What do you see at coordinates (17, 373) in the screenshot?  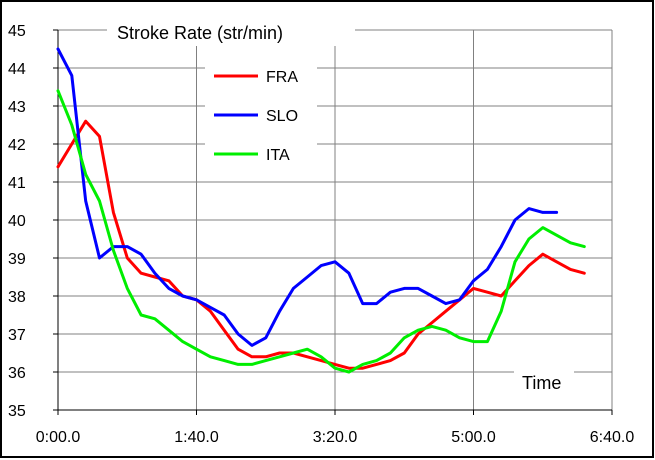 I see `y-tick-label: 36` at bounding box center [17, 373].